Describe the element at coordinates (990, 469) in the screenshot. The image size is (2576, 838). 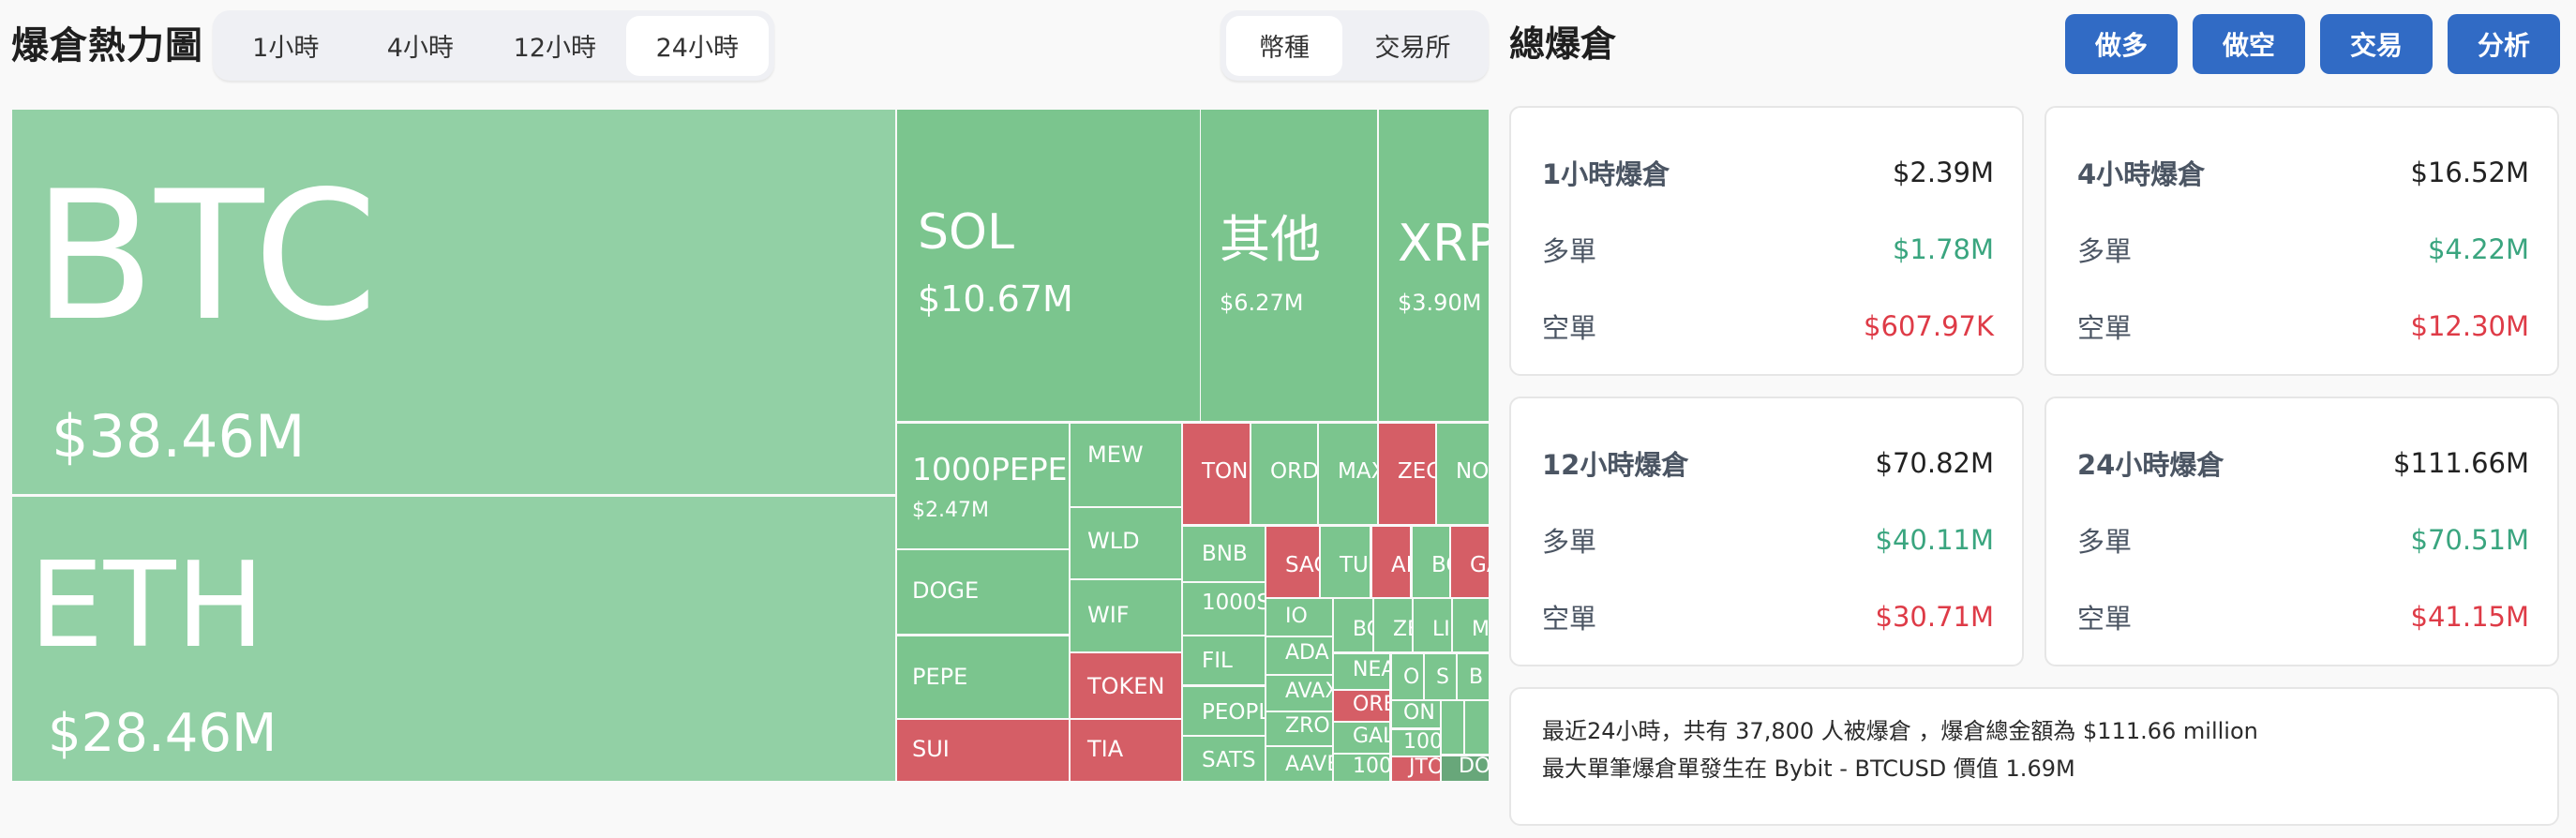
I see `cell-symbol: 1000PEPE` at that location.